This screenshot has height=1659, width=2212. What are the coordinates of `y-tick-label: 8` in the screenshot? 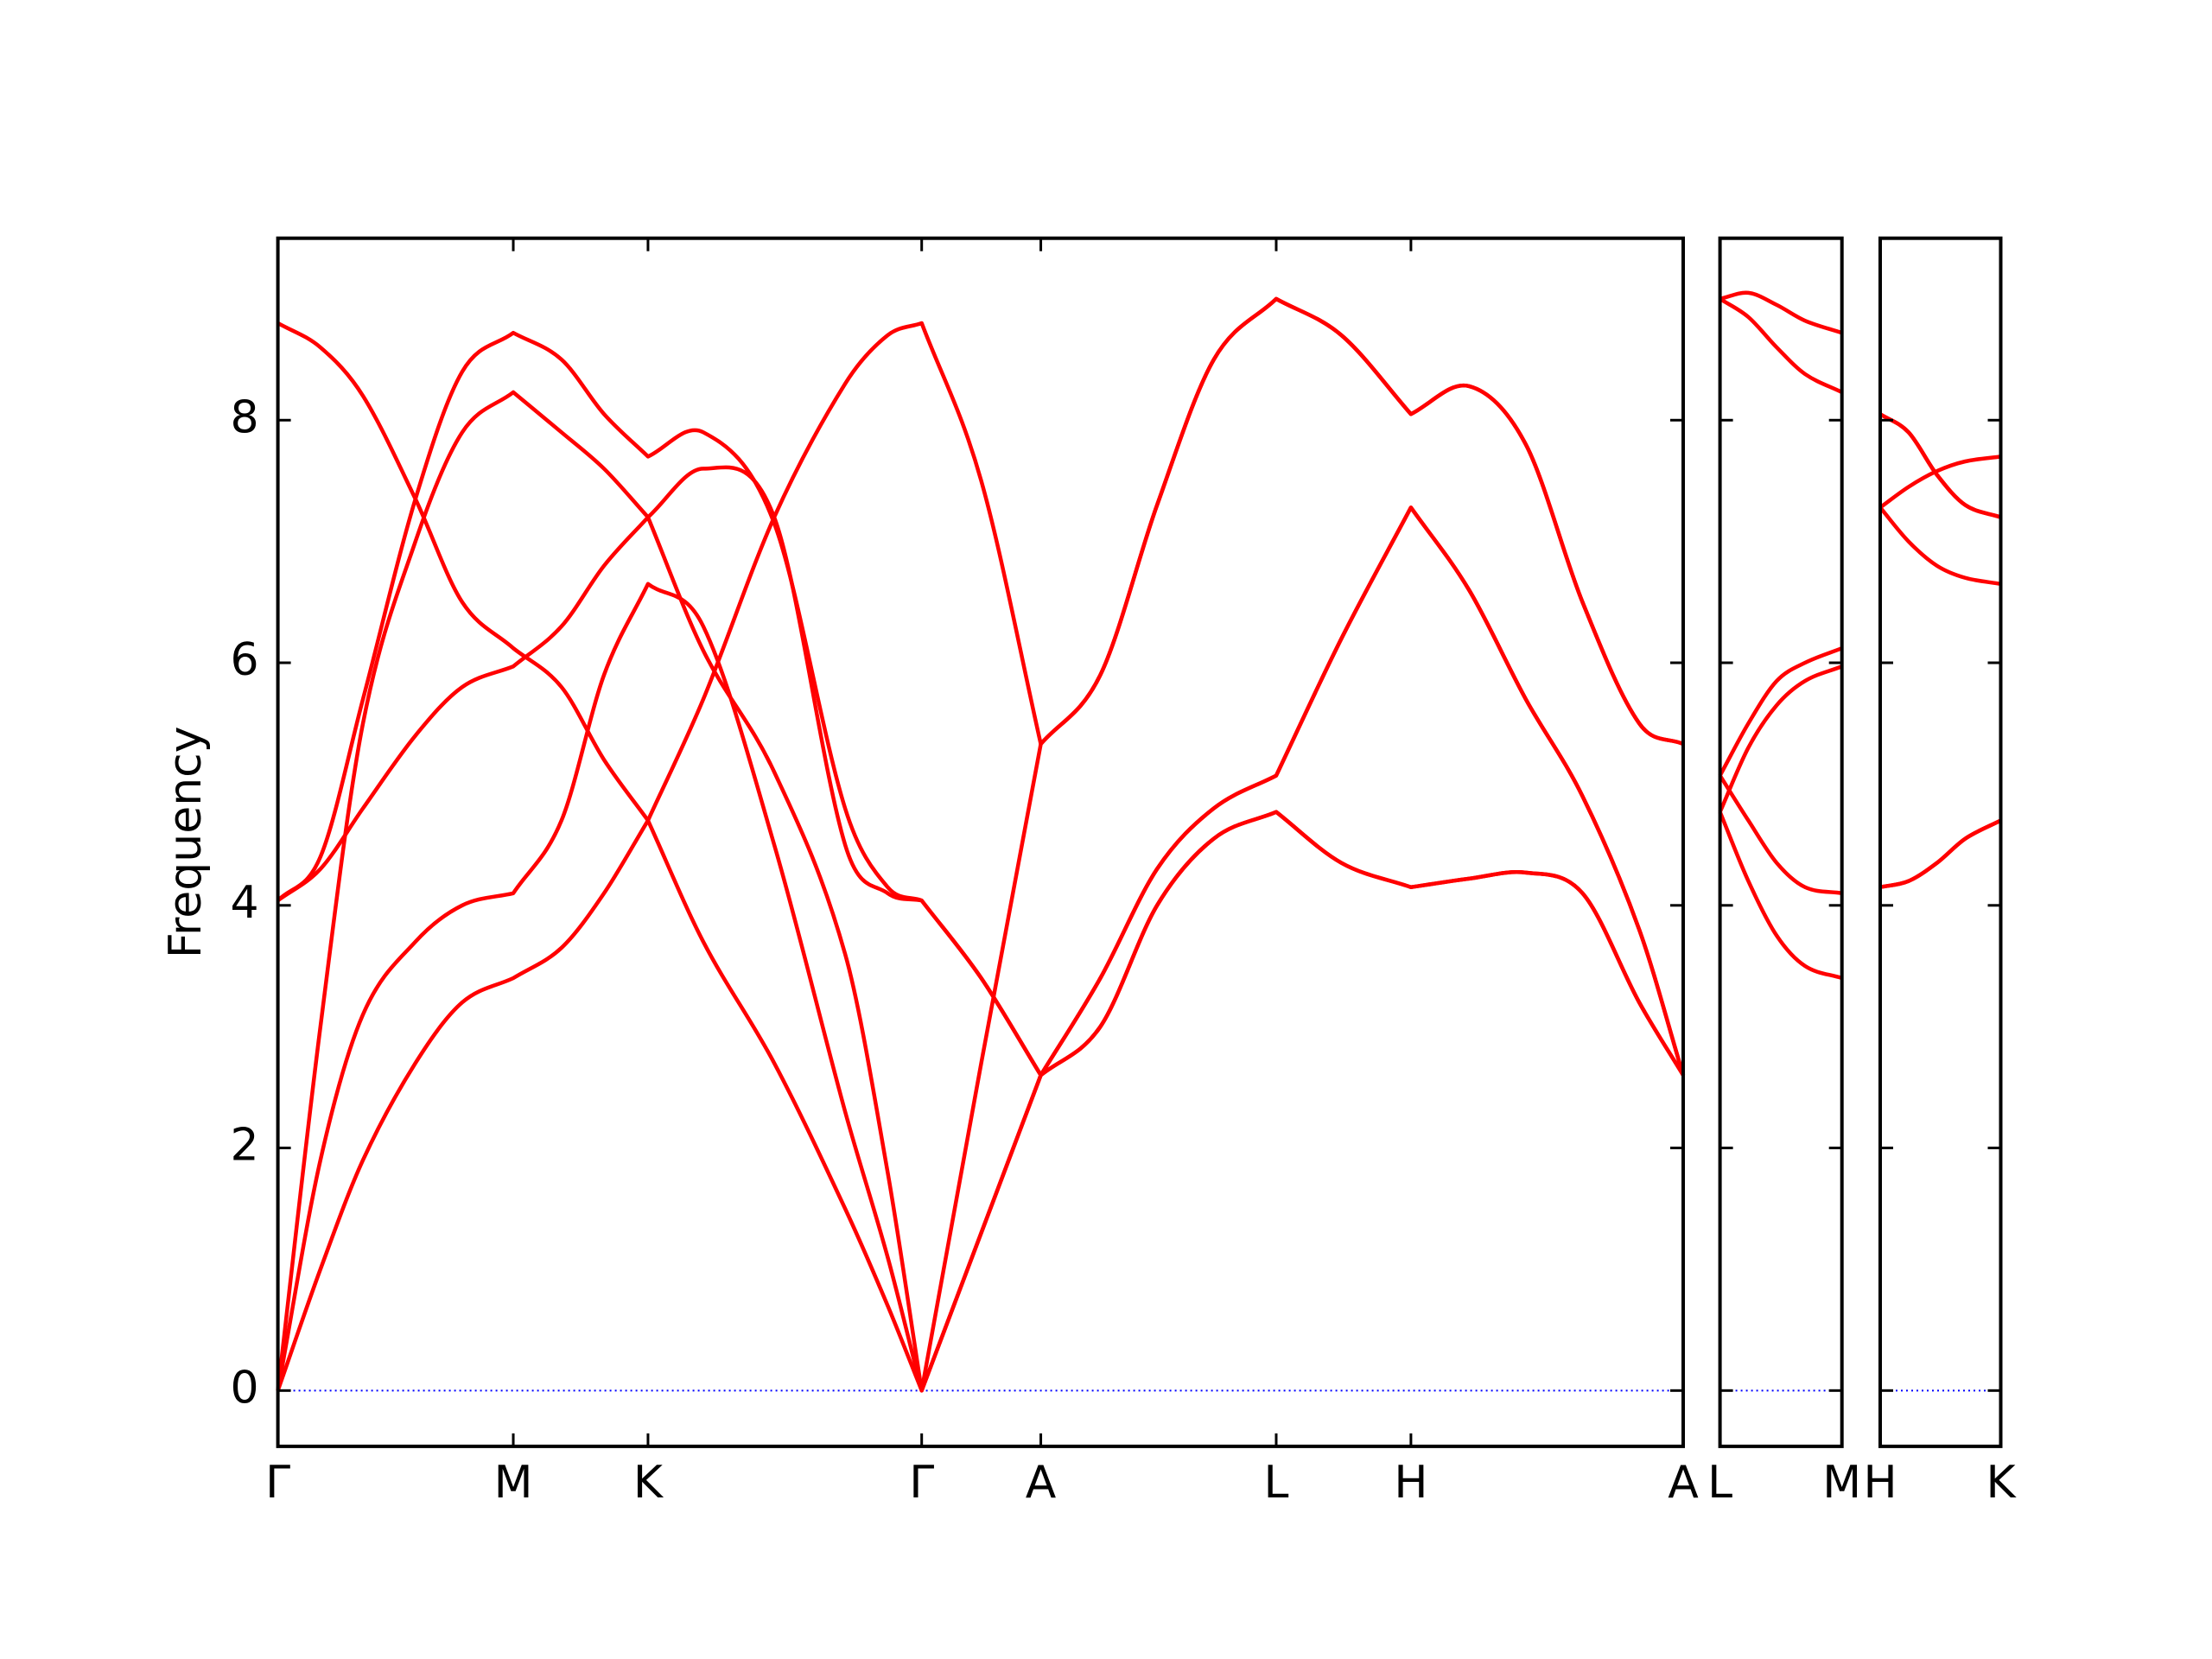 It's located at (245, 417).